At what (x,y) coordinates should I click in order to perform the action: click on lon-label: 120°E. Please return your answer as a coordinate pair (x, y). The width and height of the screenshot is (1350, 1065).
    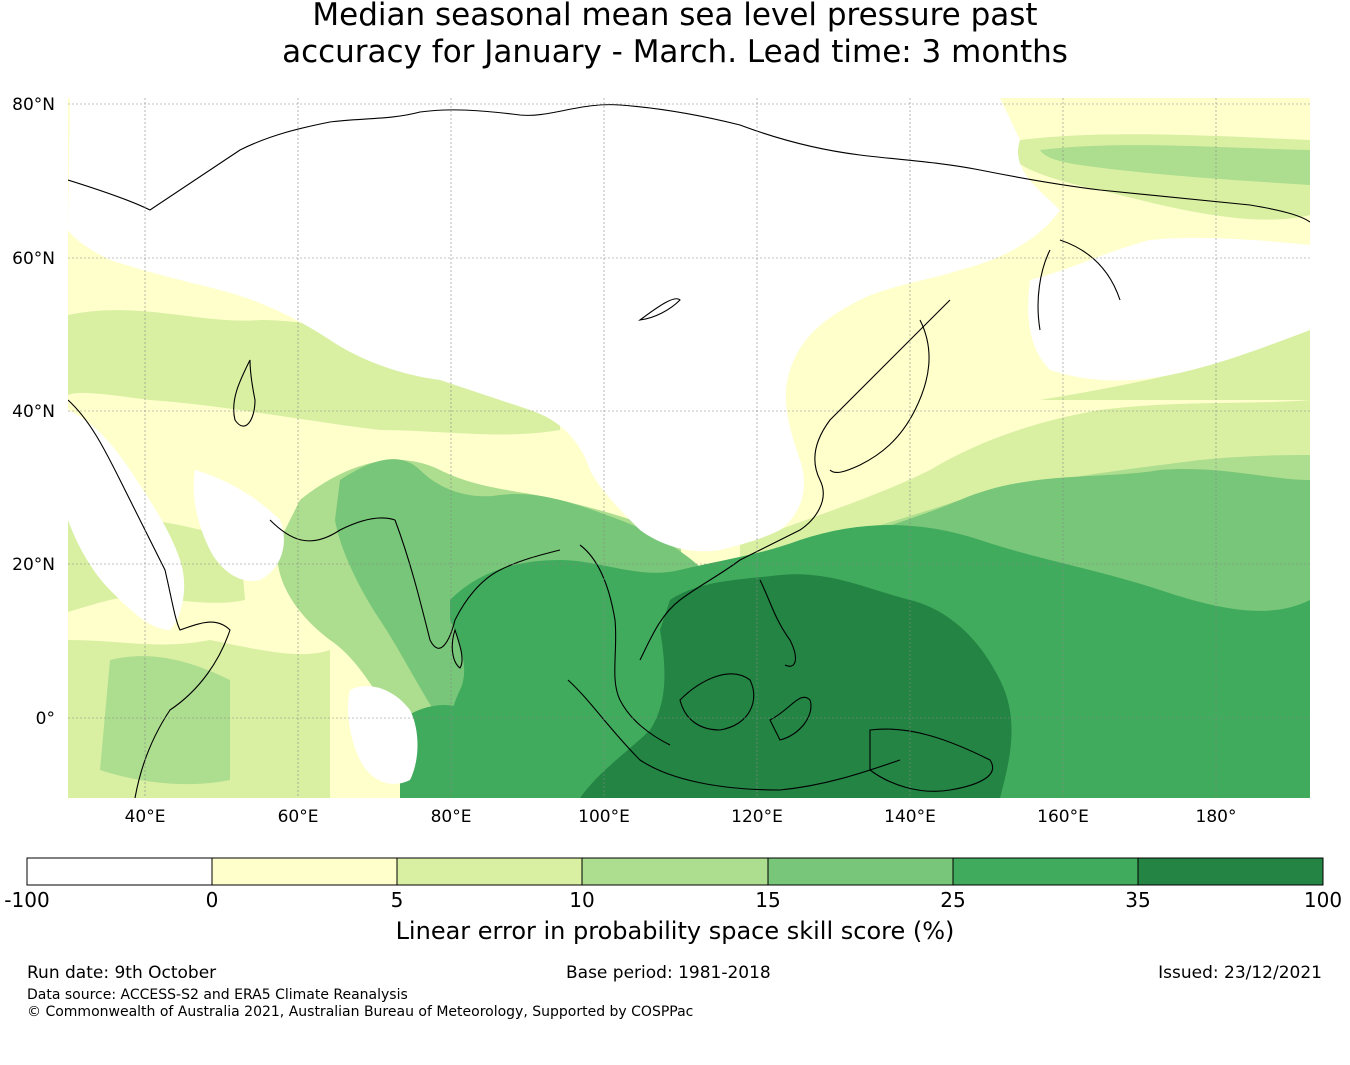
    Looking at the image, I should click on (757, 817).